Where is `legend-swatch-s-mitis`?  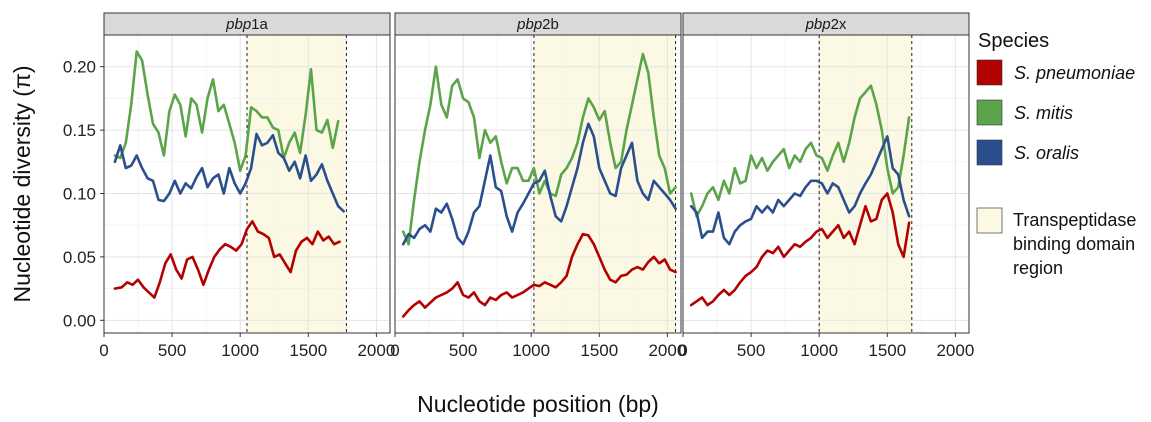 legend-swatch-s-mitis is located at coordinates (989, 112).